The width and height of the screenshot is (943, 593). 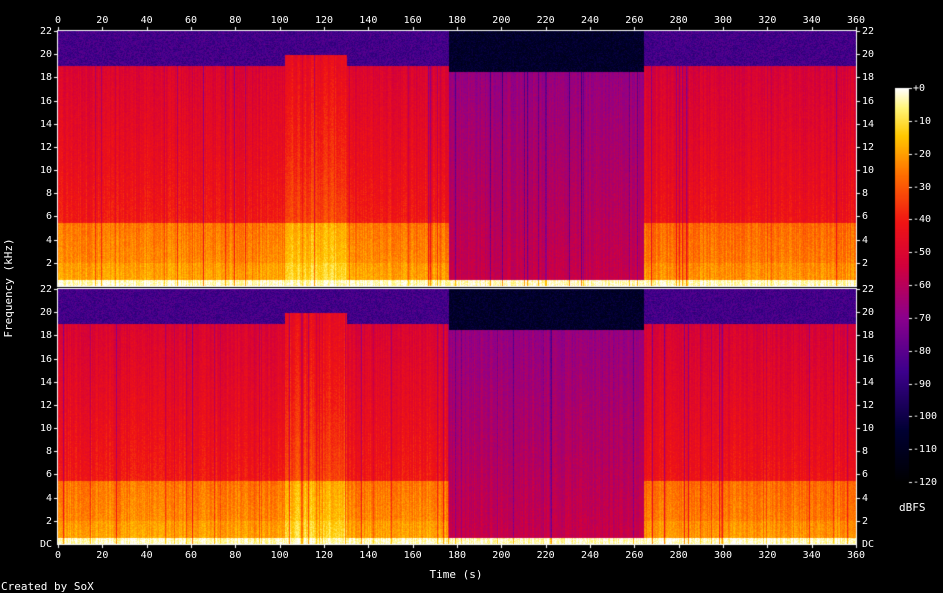 I want to click on x-tick-label-bottom: 20, so click(x=102, y=555).